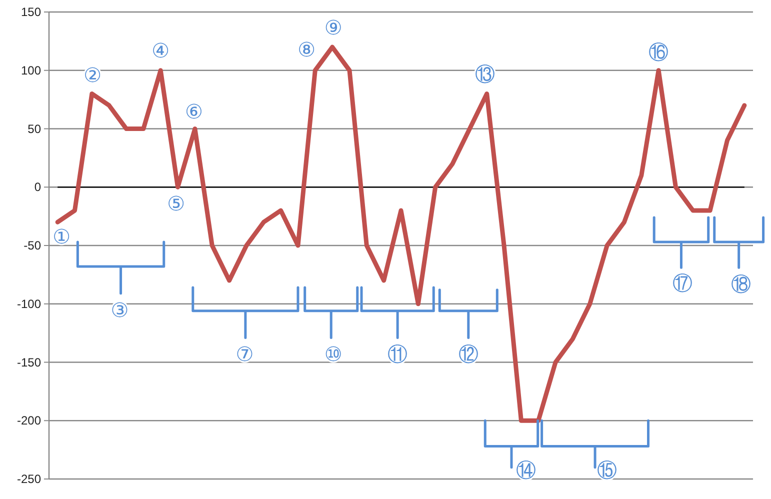 The image size is (771, 499). What do you see at coordinates (658, 53) in the screenshot?
I see `annotation: ⑯` at bounding box center [658, 53].